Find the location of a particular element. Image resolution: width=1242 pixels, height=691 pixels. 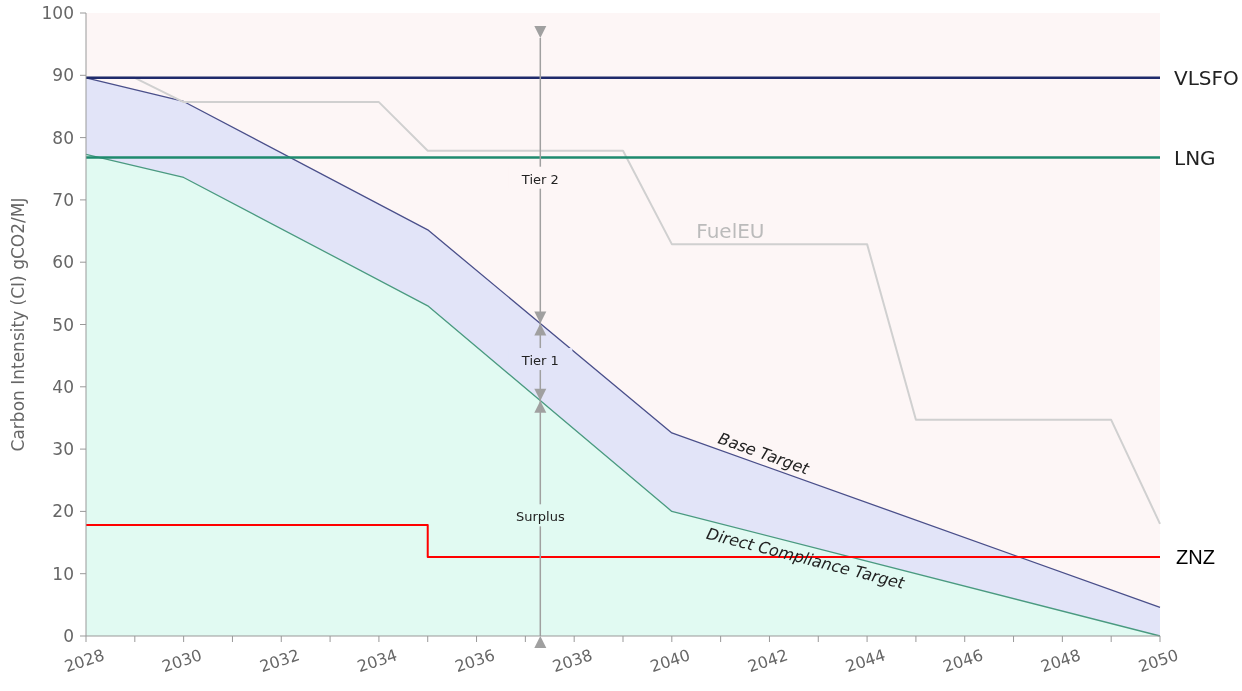

y-tick-label: 100 is located at coordinates (57, 13).